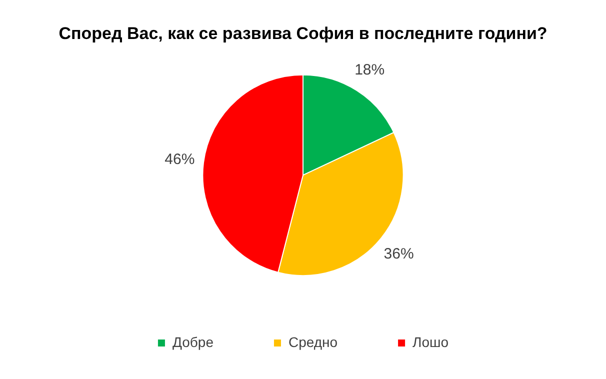 The image size is (606, 379). Describe the element at coordinates (369, 69) in the screenshot. I see `data-label: 18%` at that location.